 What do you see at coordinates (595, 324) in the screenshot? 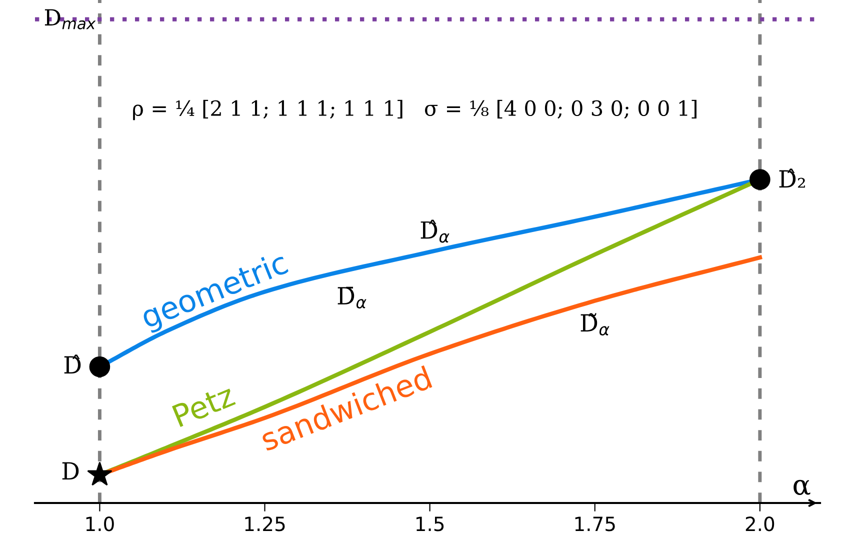
I see `annotation: D̃$_{α}$` at bounding box center [595, 324].